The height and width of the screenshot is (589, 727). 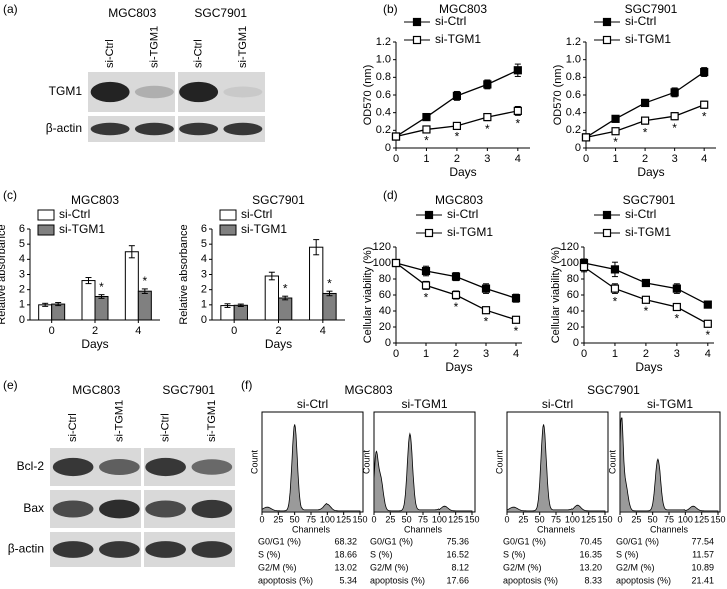 I want to click on y-tick-label: 80, so click(x=573, y=279).